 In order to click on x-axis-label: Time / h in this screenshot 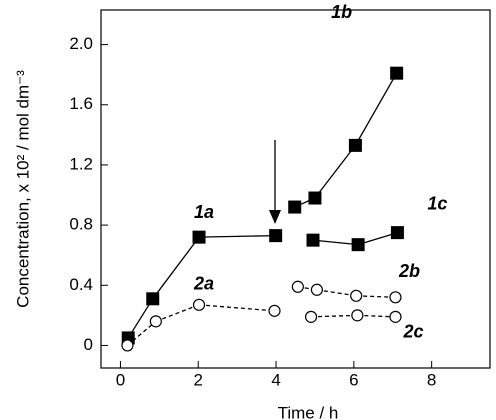, I will do `click(308, 411)`.